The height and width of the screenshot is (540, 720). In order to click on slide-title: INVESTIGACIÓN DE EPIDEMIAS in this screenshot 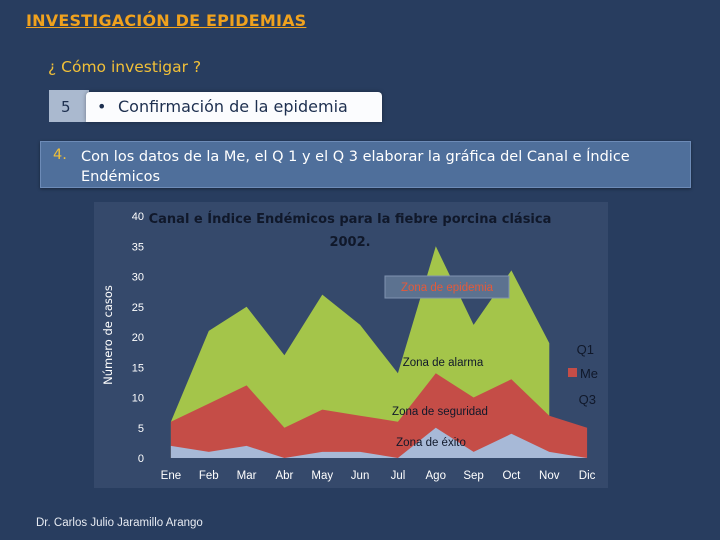, I will do `click(166, 20)`.